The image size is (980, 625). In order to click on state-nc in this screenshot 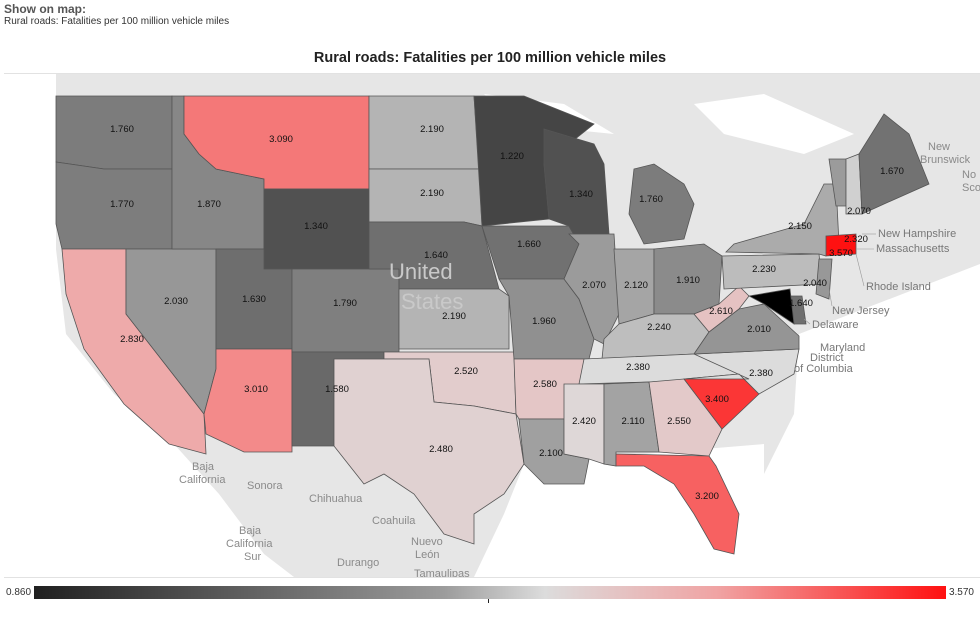, I will do `click(741, 371)`.